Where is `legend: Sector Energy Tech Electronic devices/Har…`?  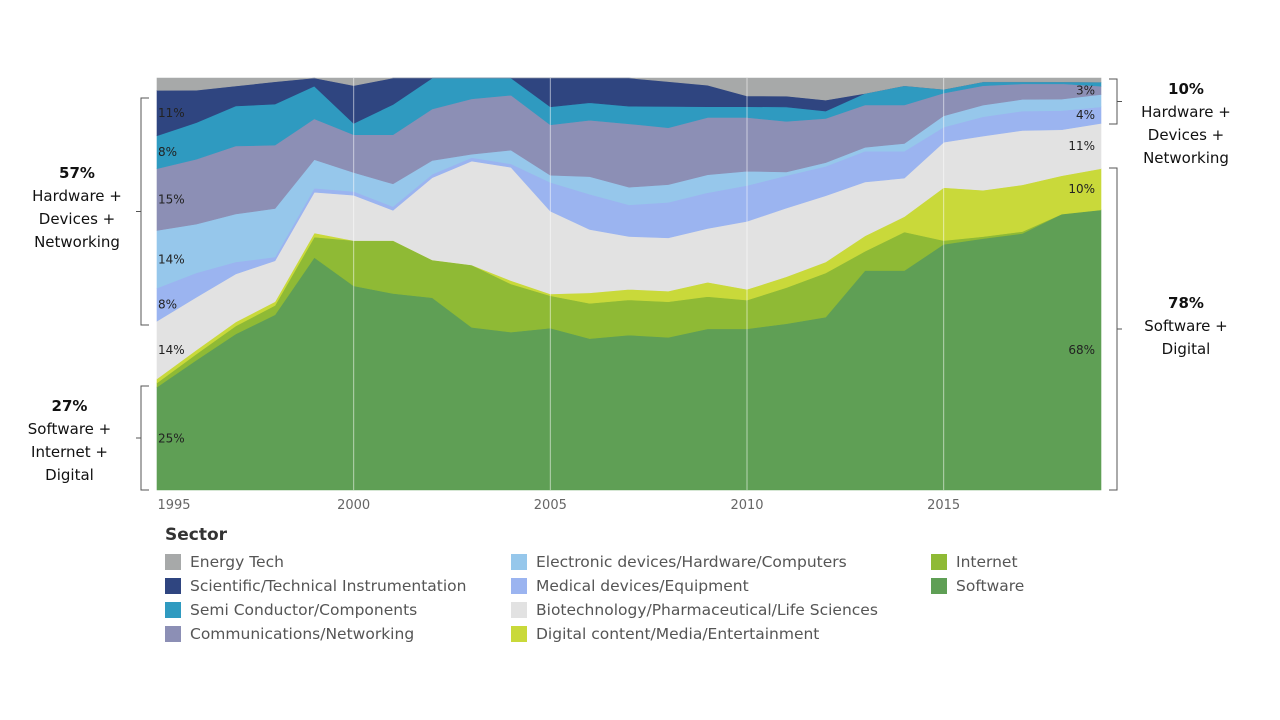
legend: Sector Energy Tech Electronic devices/Har… is located at coordinates (665, 584).